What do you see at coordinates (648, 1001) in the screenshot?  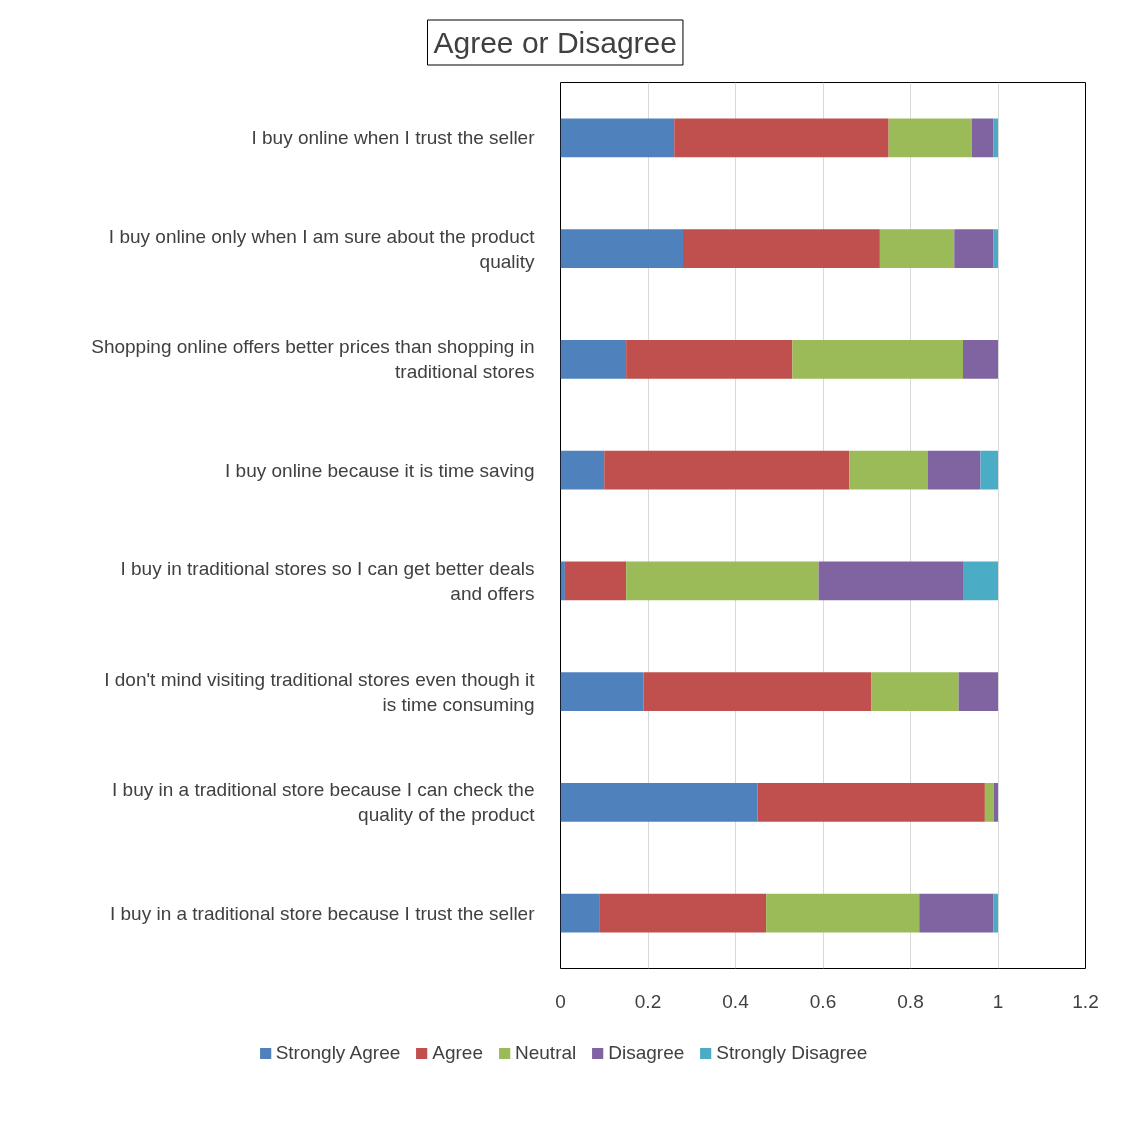 I see `x-tick-label: 0.2` at bounding box center [648, 1001].